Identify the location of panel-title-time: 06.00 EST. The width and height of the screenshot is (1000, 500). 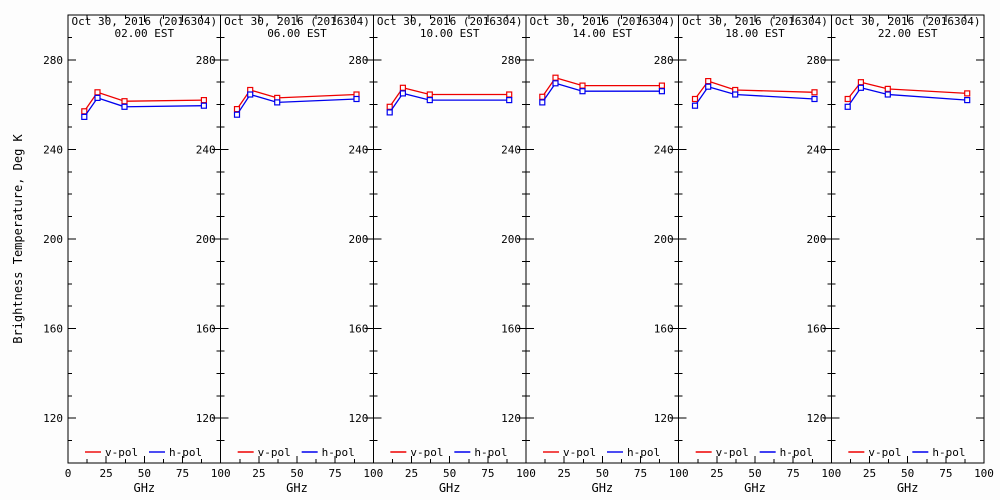
(297, 33).